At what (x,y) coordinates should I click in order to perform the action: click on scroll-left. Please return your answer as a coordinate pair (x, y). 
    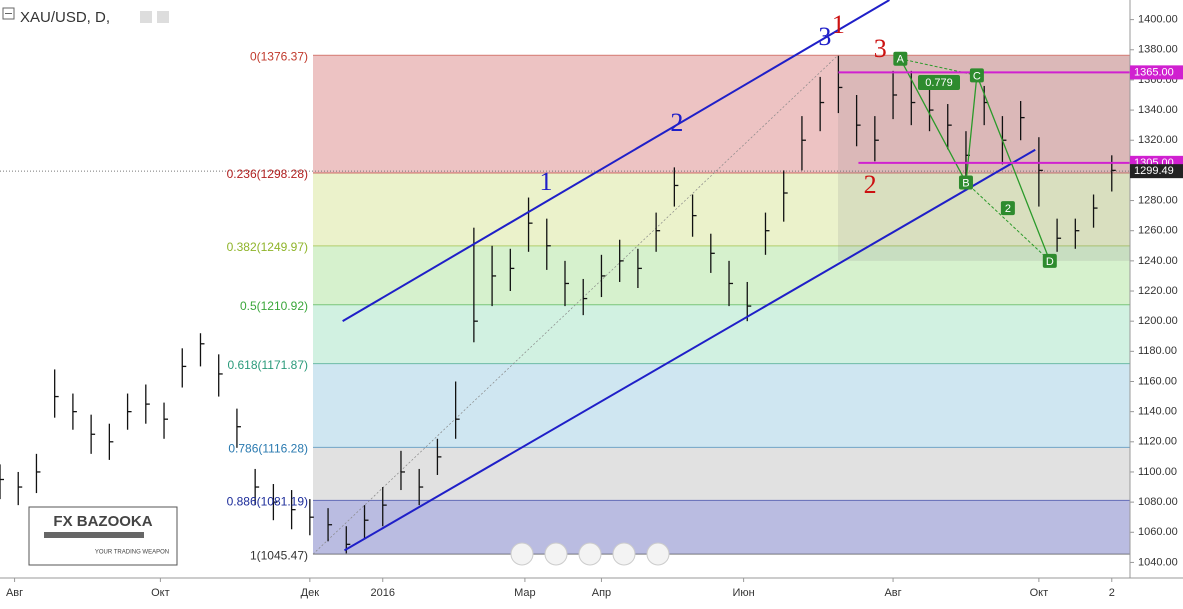
    Looking at the image, I should click on (522, 554).